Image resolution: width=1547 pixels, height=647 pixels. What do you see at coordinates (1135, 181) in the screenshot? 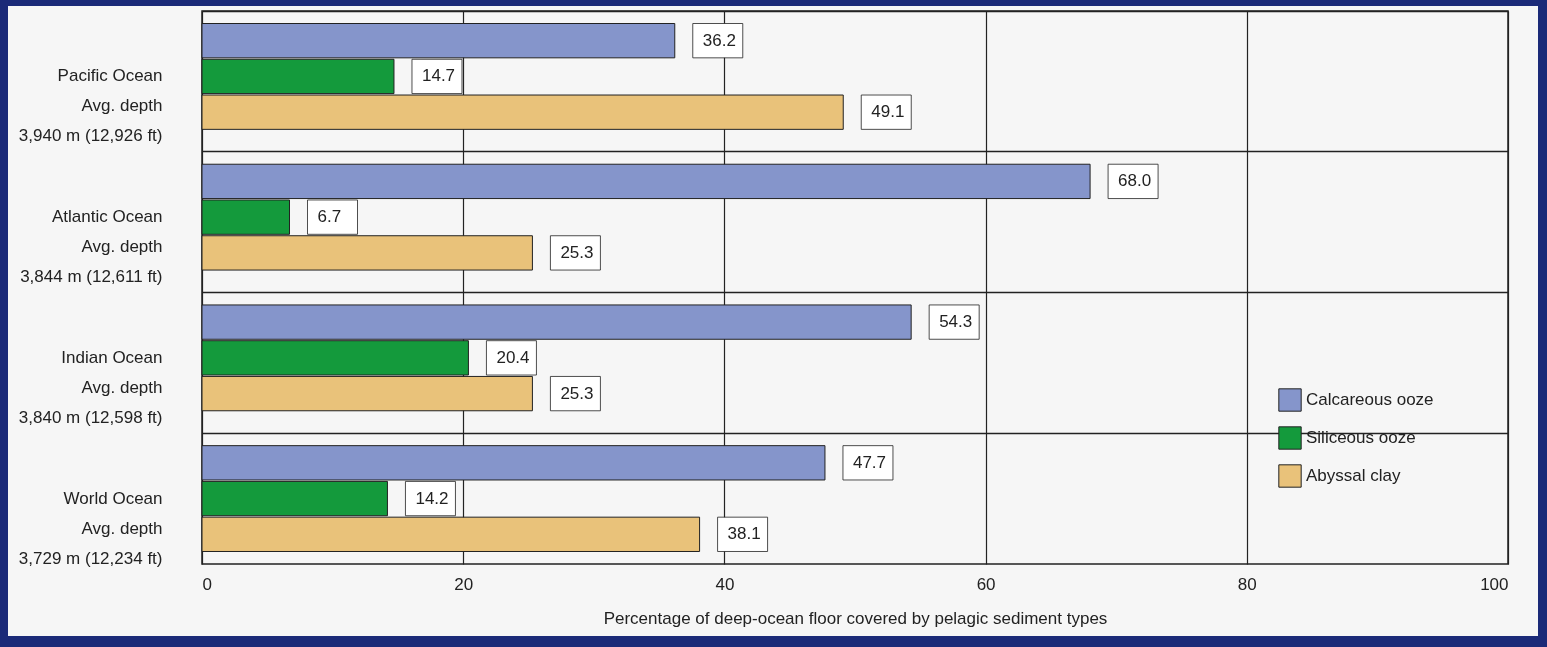
I see `data-label: 68.0` at bounding box center [1135, 181].